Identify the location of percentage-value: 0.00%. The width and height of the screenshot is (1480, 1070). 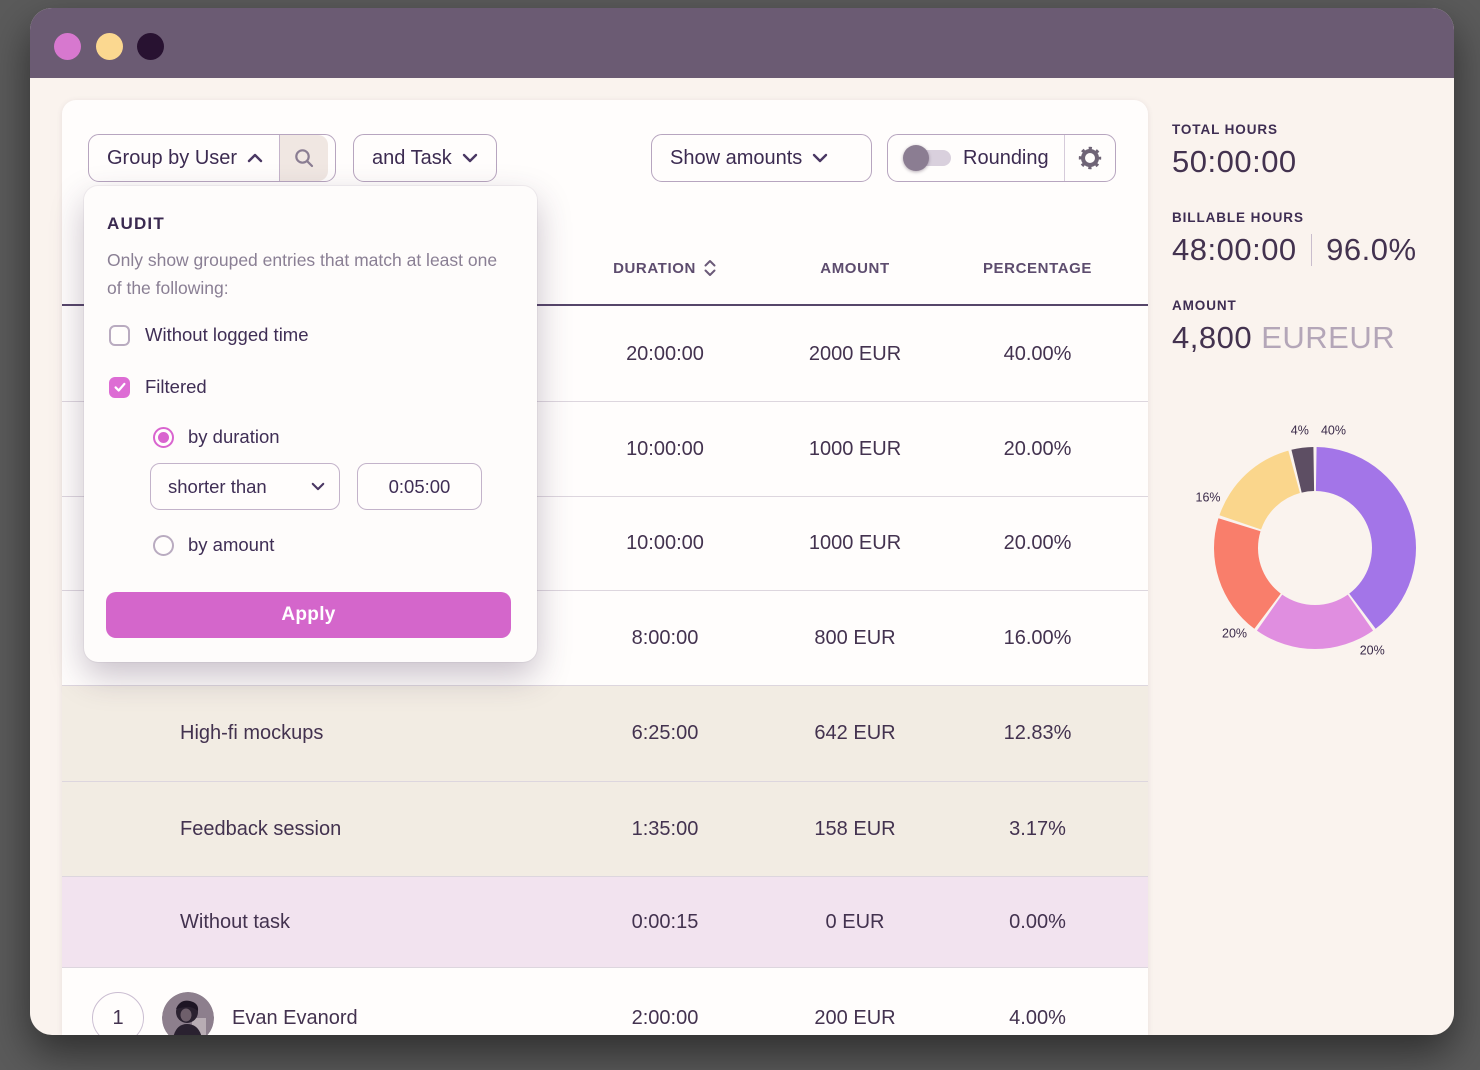
(1037, 921).